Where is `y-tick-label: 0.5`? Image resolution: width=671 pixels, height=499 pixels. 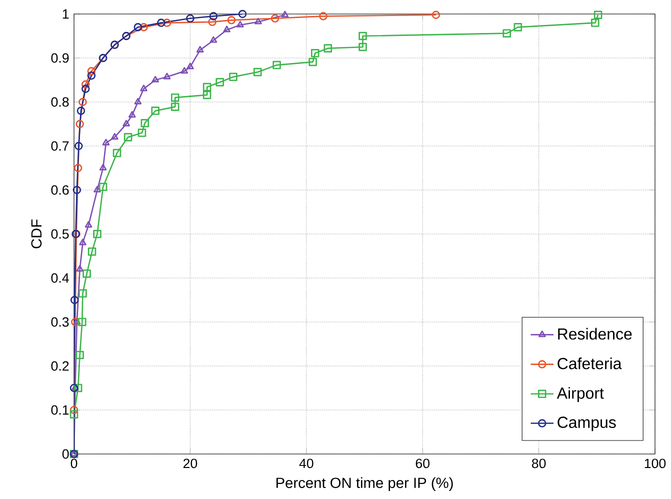 y-tick-label: 0.5 is located at coordinates (60, 234).